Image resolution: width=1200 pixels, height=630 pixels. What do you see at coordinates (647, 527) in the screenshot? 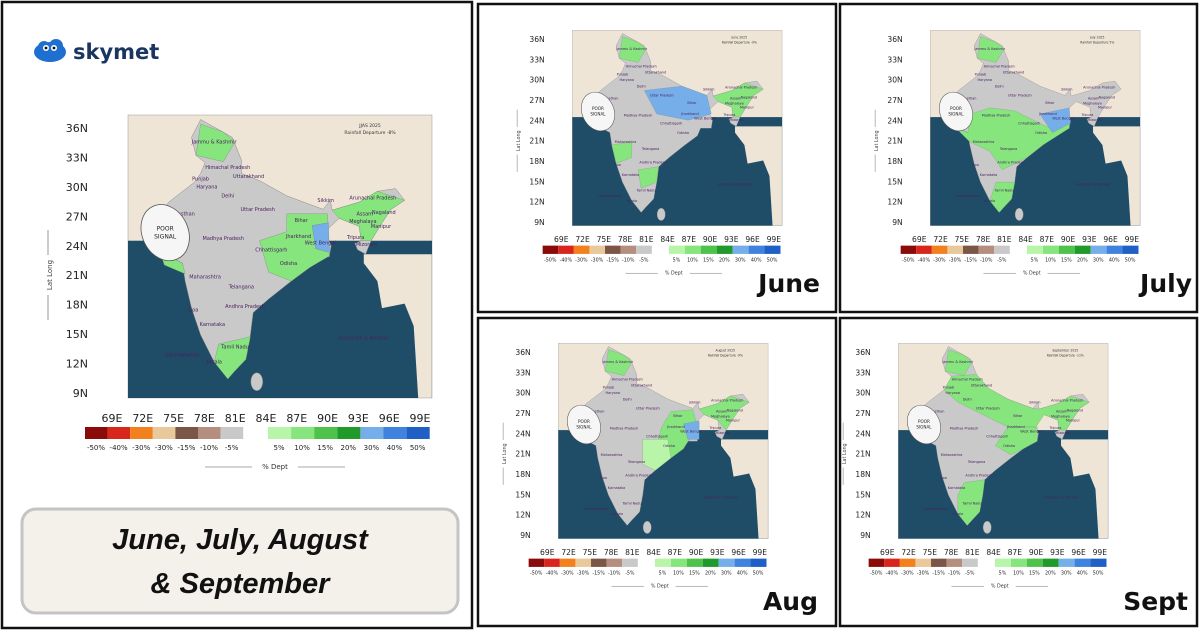
I see `sri-lanka` at bounding box center [647, 527].